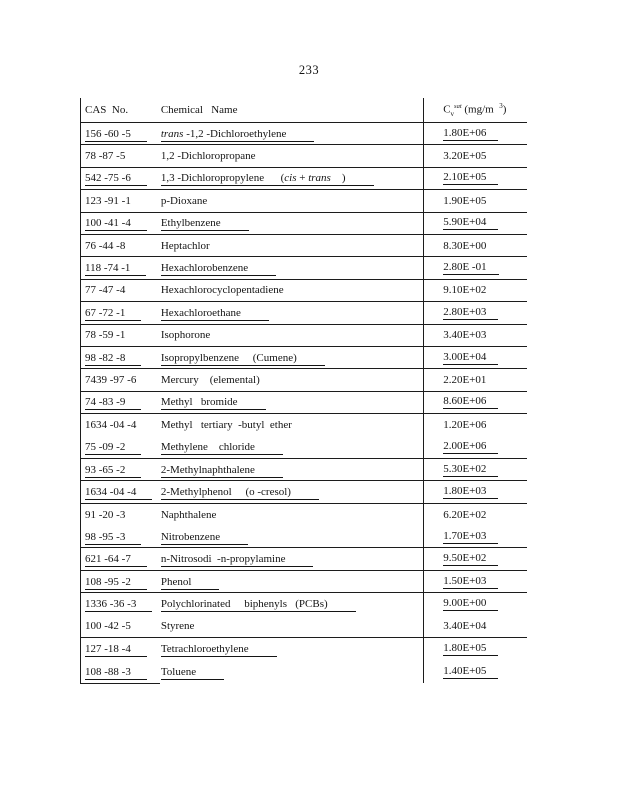  I want to click on concentration-value: 2.80E -01, so click(471, 268).